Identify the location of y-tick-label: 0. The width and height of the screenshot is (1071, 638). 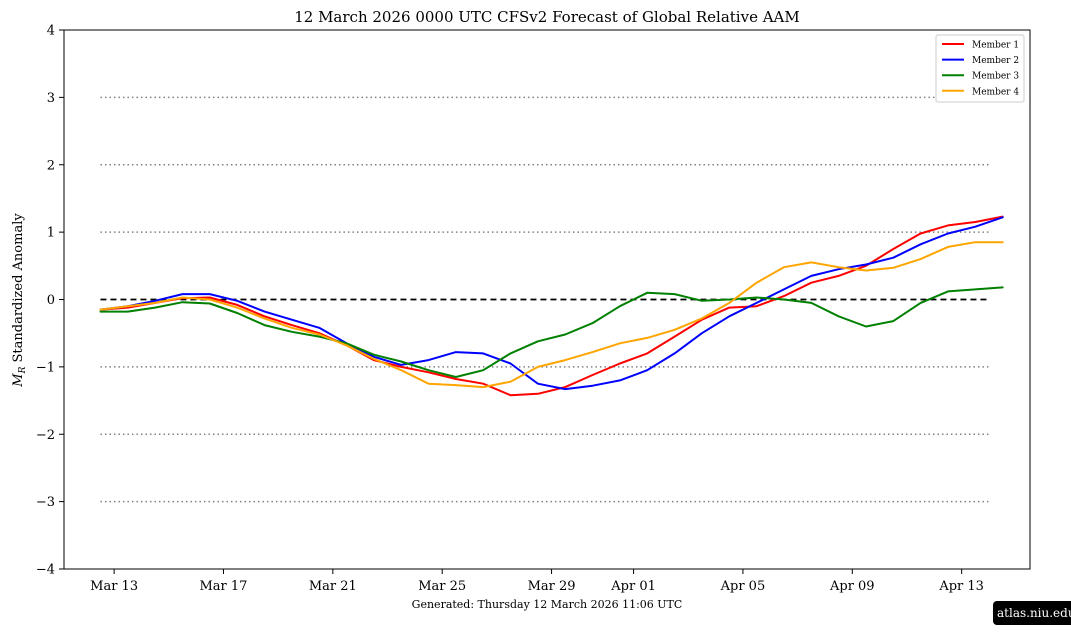
(51, 300).